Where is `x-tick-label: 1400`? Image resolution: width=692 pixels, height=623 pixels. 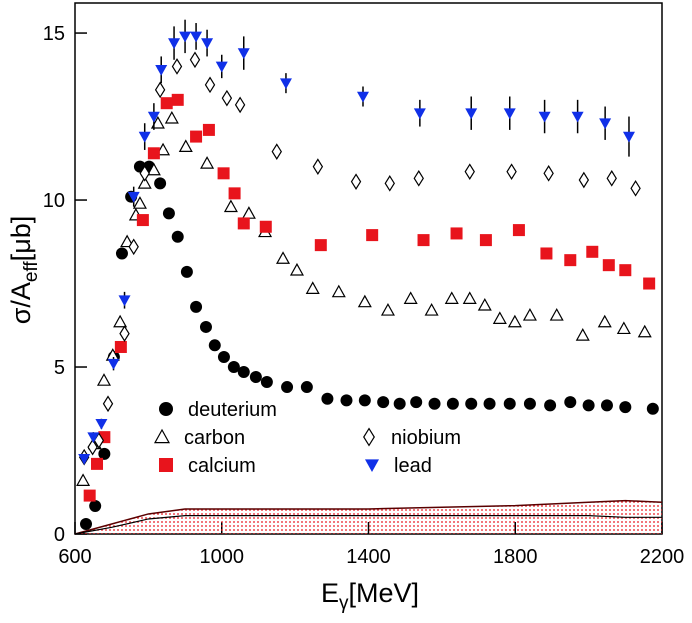
x-tick-label: 1400 is located at coordinates (368, 557).